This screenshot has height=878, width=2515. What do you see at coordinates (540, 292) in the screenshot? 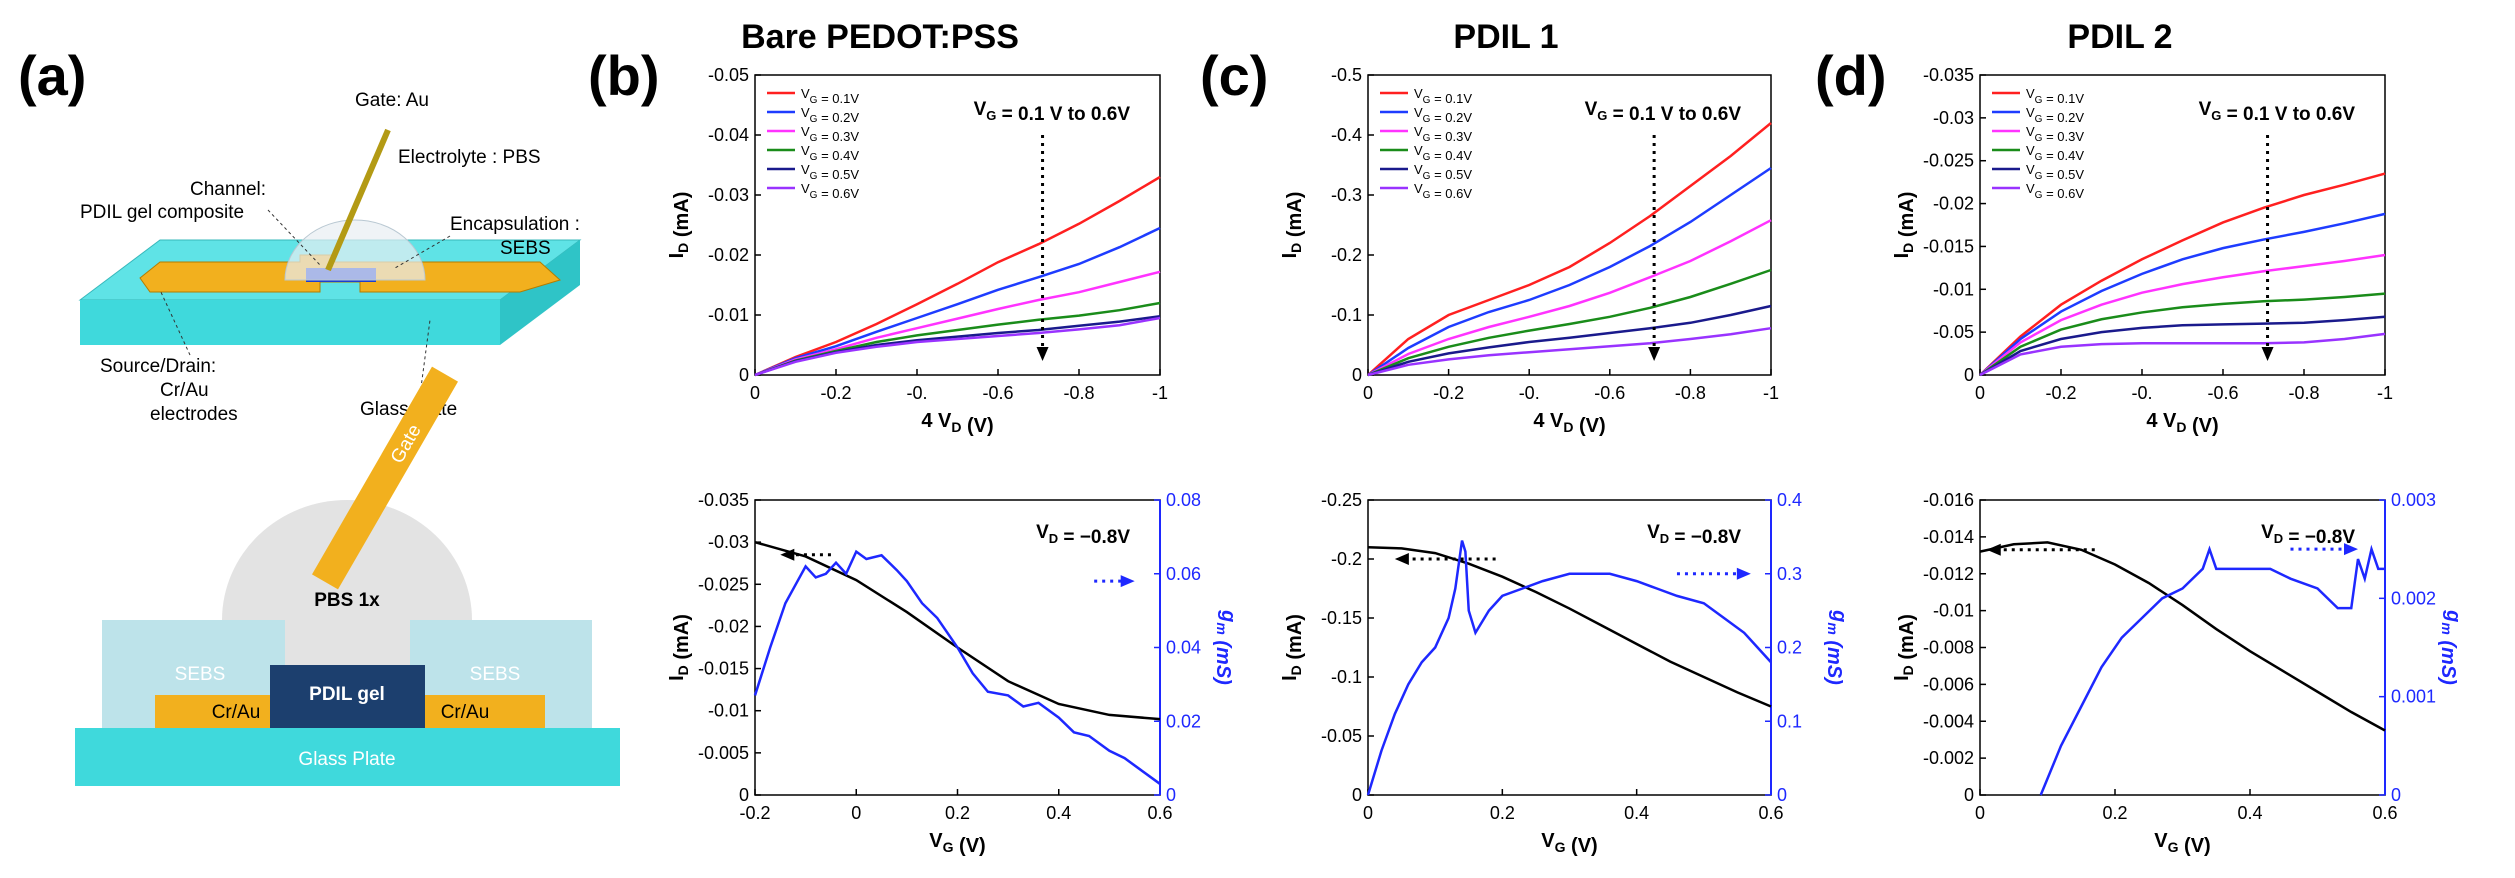
I see `glass-plate-side-face` at bounding box center [540, 292].